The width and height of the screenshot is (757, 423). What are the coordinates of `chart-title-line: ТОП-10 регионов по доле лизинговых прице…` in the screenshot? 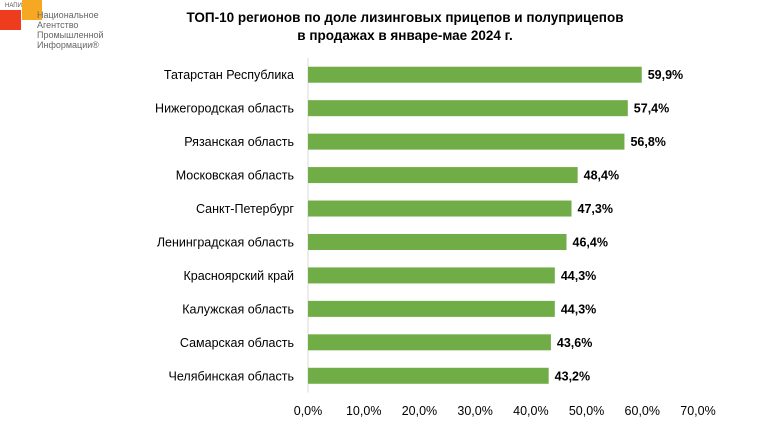 It's located at (405, 17).